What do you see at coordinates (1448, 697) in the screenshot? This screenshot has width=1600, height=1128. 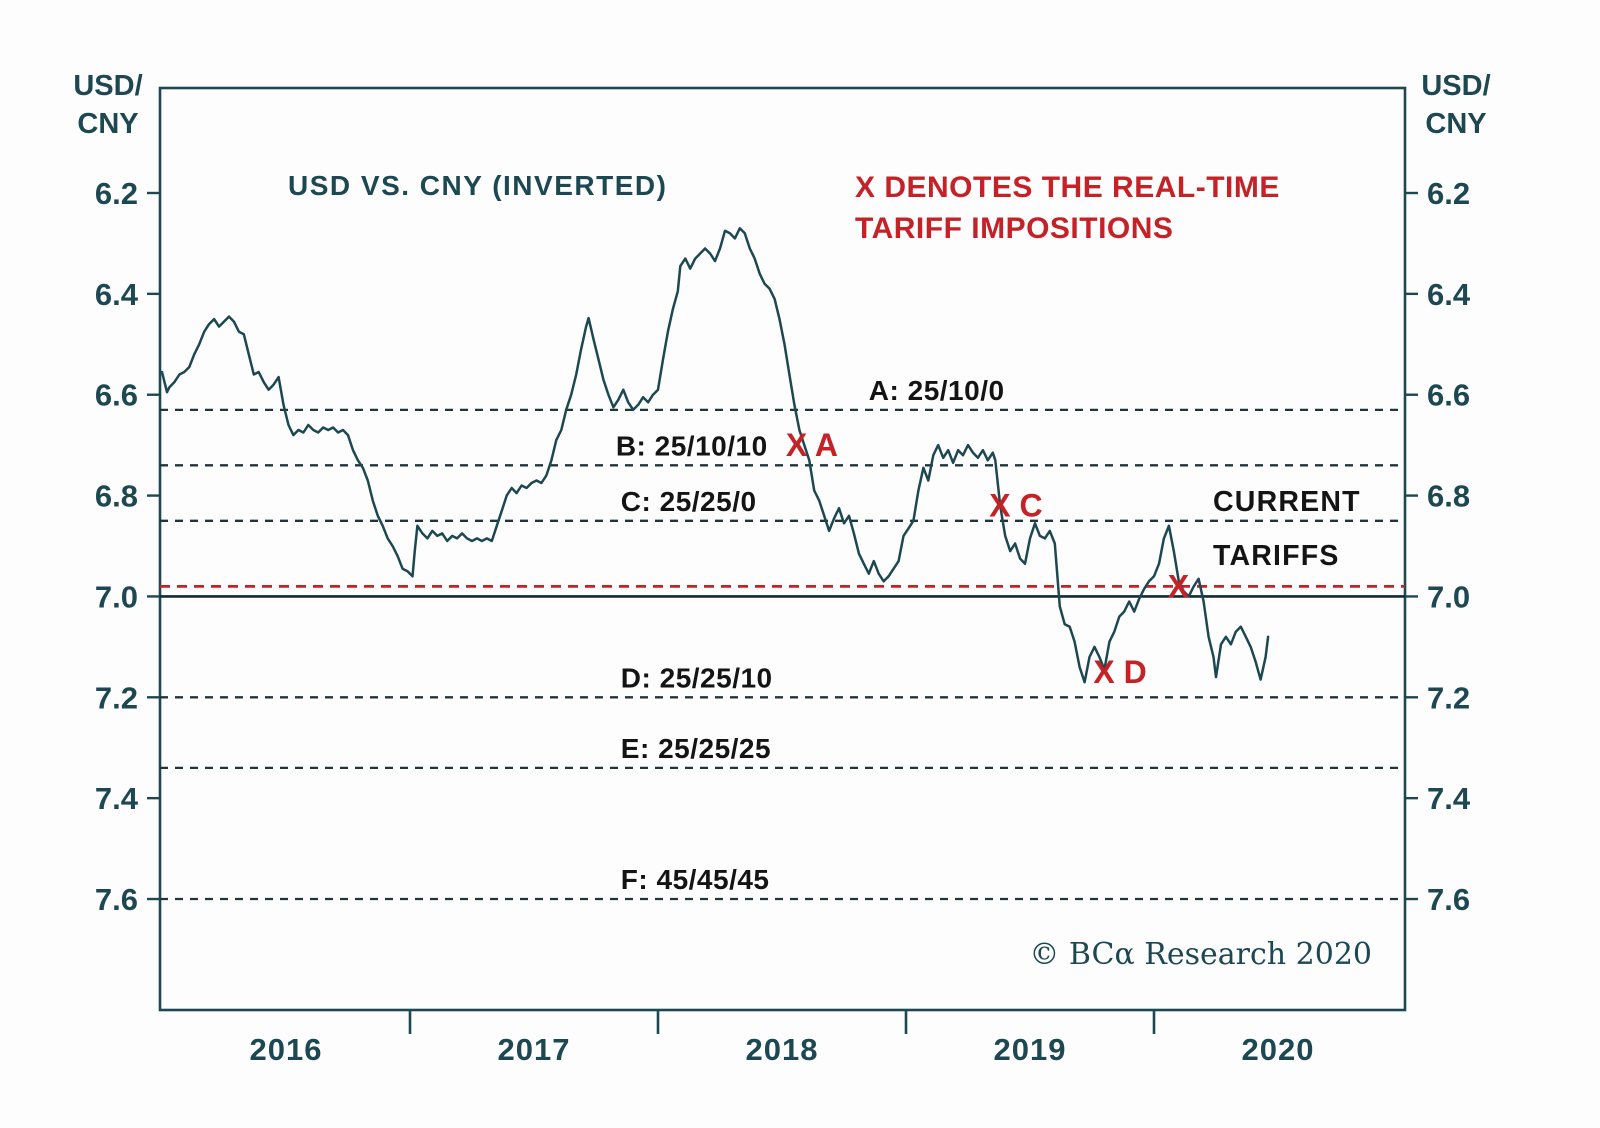 I see `y-tick-label-right: 7.2` at bounding box center [1448, 697].